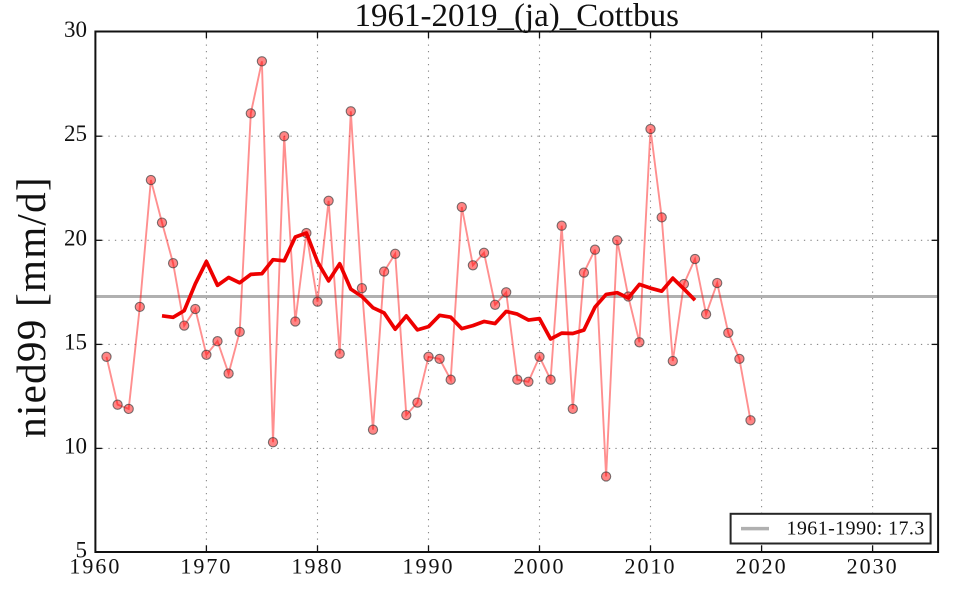 The width and height of the screenshot is (960, 600). What do you see at coordinates (31, 307) in the screenshot?
I see `svg-text: nied99 [mm/d]` at bounding box center [31, 307].